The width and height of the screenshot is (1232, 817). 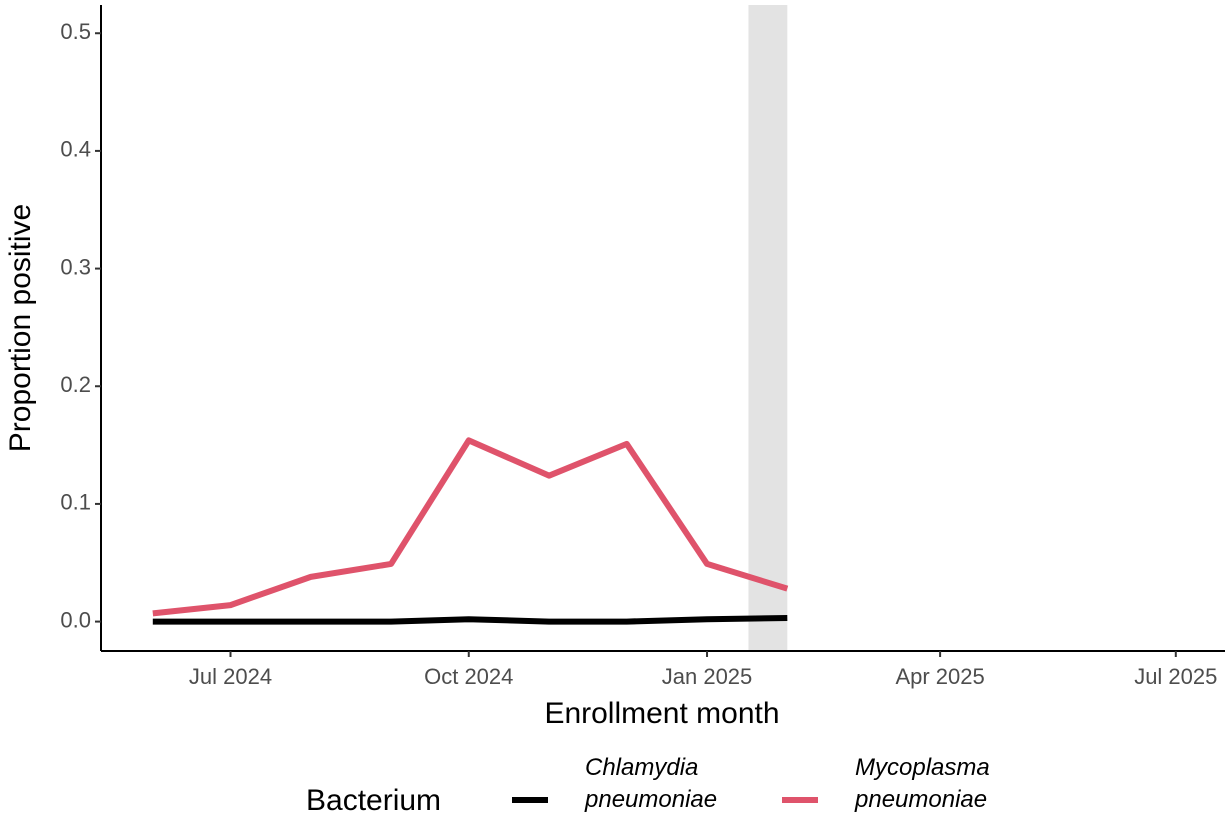 I want to click on y-tick-label: 0.0, so click(x=75, y=619).